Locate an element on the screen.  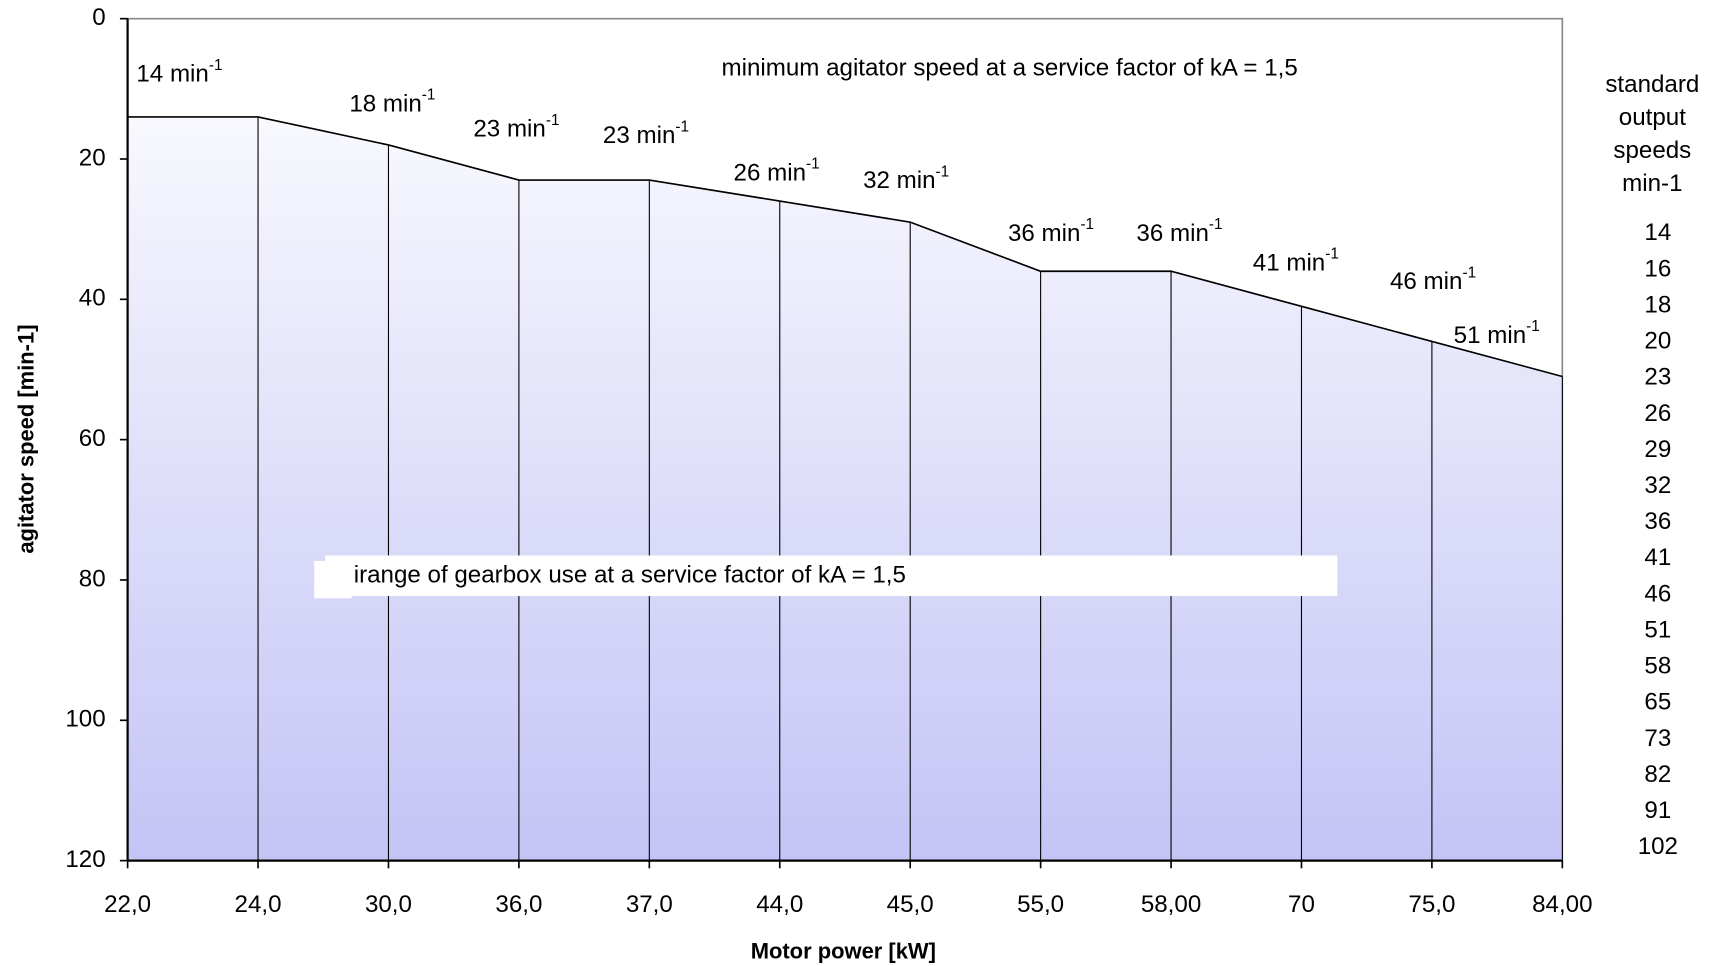
standard-speed: 18 is located at coordinates (1657, 304).